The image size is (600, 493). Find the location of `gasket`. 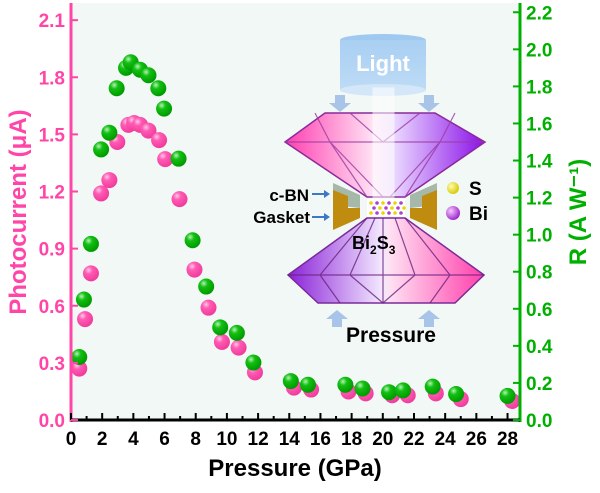

gasket is located at coordinates (385, 210).